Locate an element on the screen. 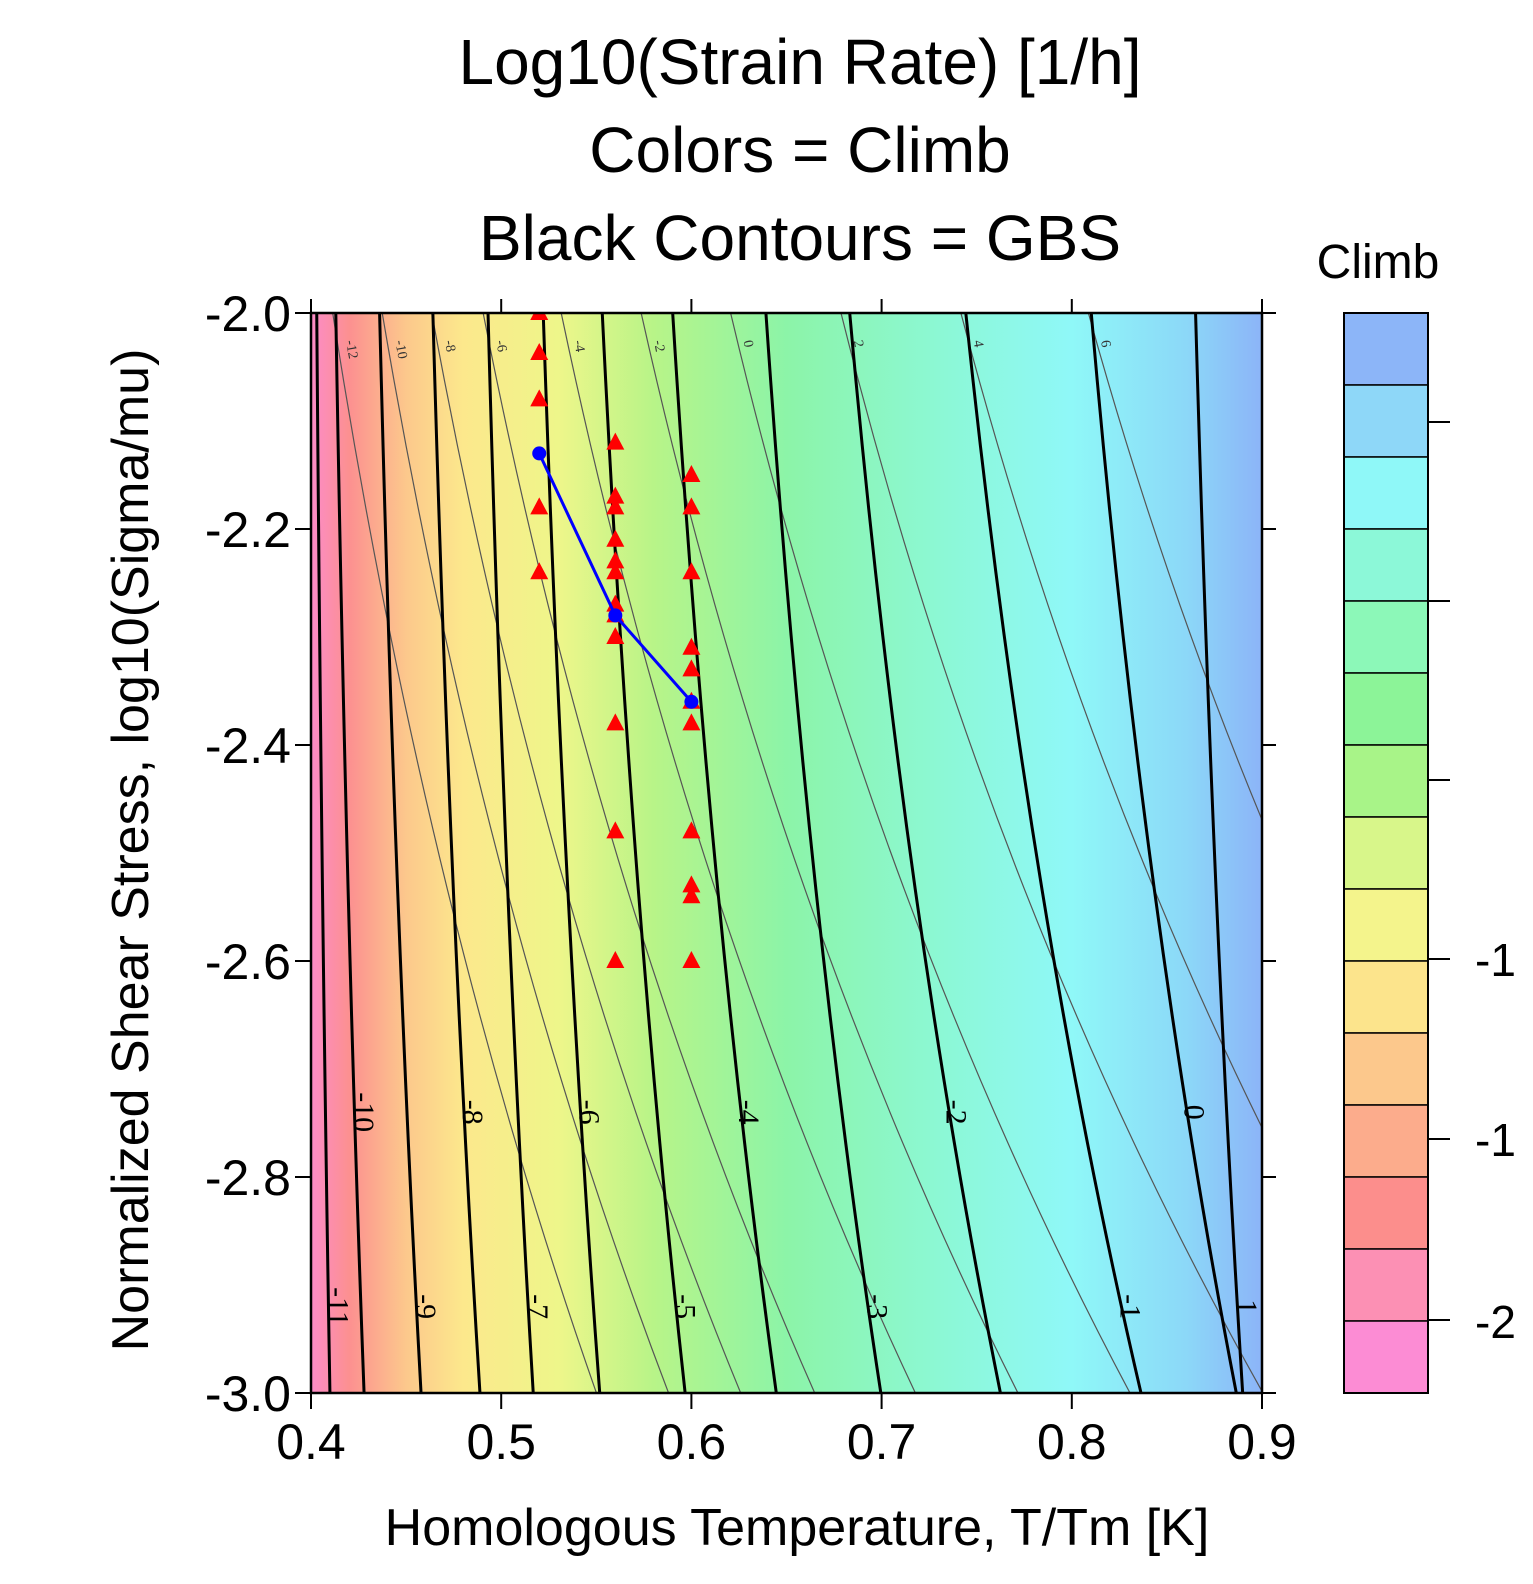 Image resolution: width=1533 pixels, height=1584 pixels. gbs-contour-label: -9 is located at coordinates (425, 1306).